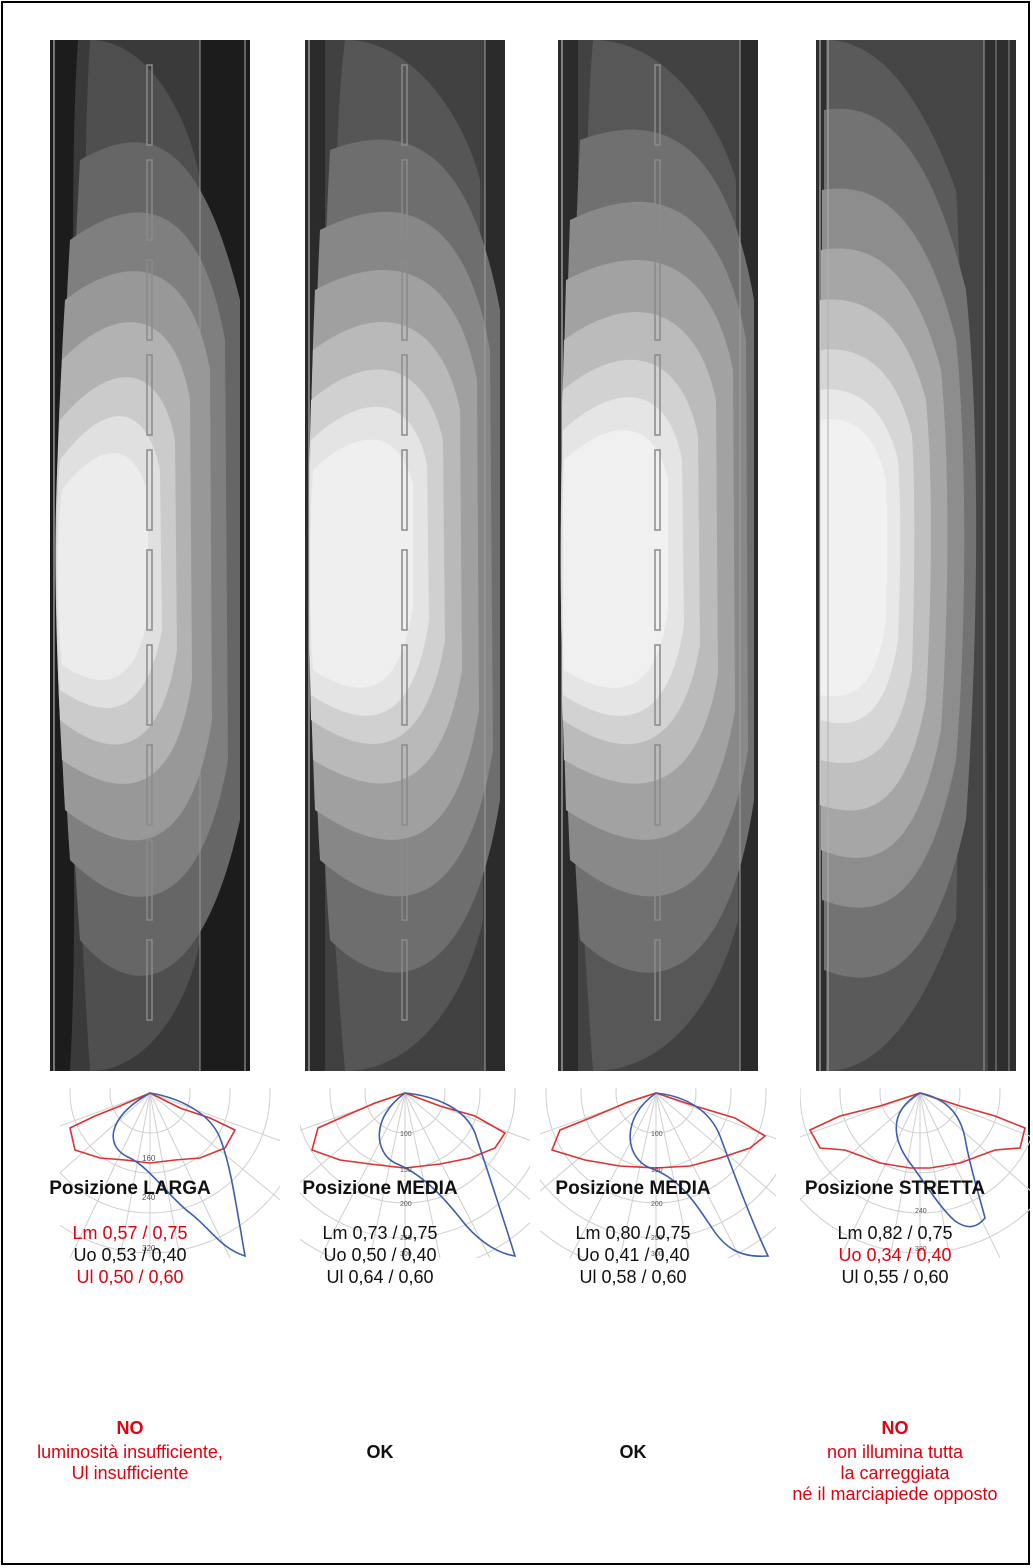  Describe the element at coordinates (895, 1452) in the screenshot. I see `note-line: non illumina tutta` at that location.